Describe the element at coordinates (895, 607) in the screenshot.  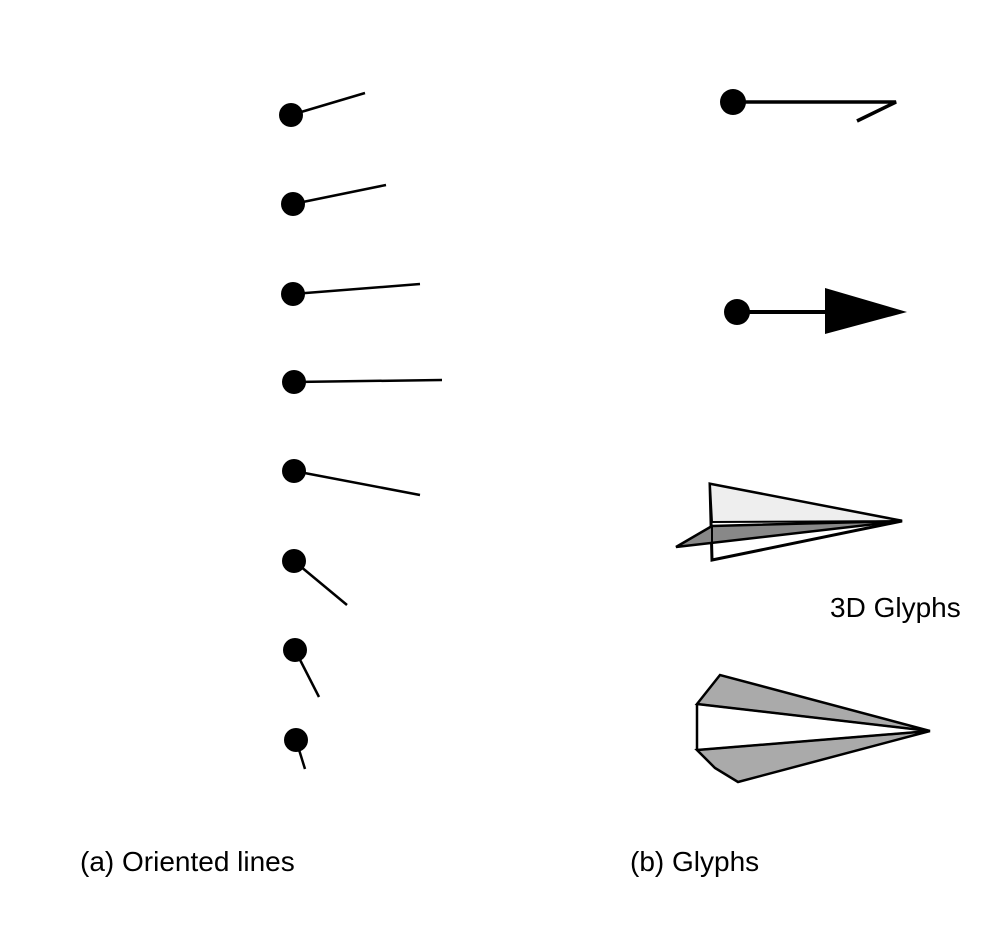
I see `glyph-label-3d: 3D Glyphs` at that location.